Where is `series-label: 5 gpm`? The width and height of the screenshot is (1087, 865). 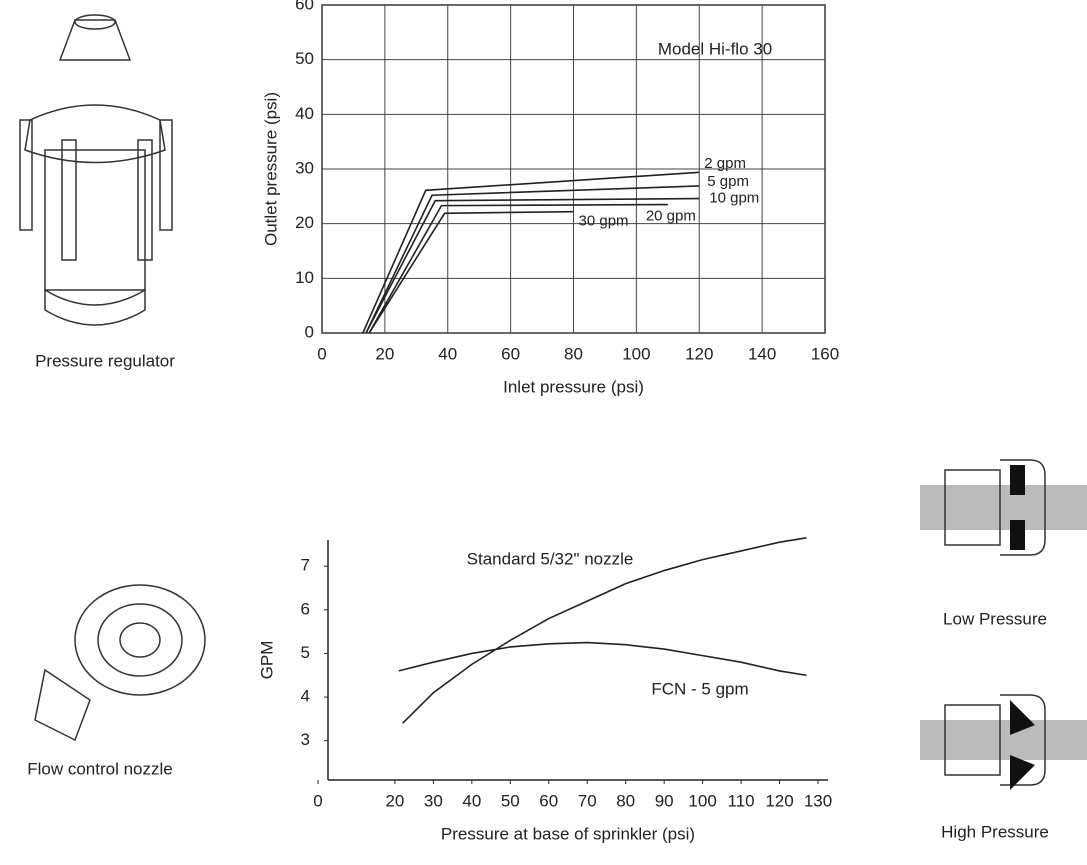 series-label: 5 gpm is located at coordinates (728, 181).